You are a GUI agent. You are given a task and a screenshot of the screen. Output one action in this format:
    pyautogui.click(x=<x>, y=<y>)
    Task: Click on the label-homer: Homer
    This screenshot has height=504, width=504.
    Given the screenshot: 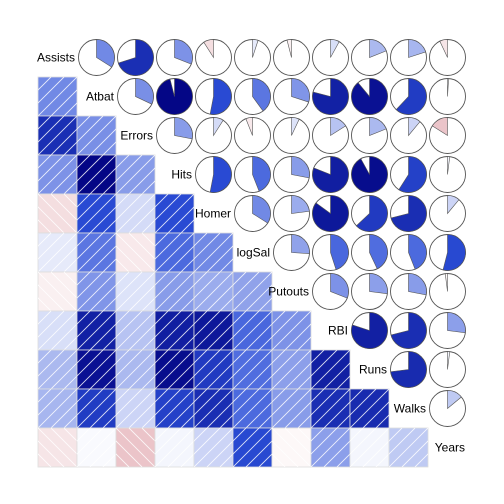 What is the action you would take?
    pyautogui.click(x=213, y=214)
    